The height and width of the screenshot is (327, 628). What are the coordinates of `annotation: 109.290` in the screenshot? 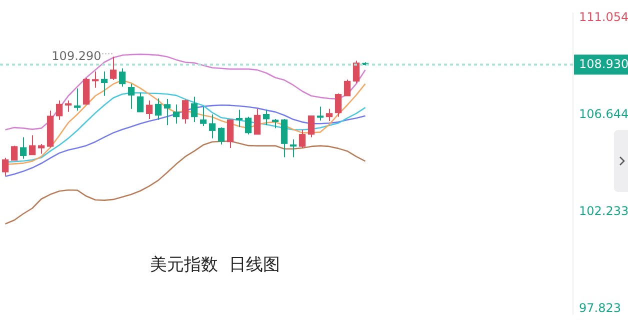 It's located at (77, 55).